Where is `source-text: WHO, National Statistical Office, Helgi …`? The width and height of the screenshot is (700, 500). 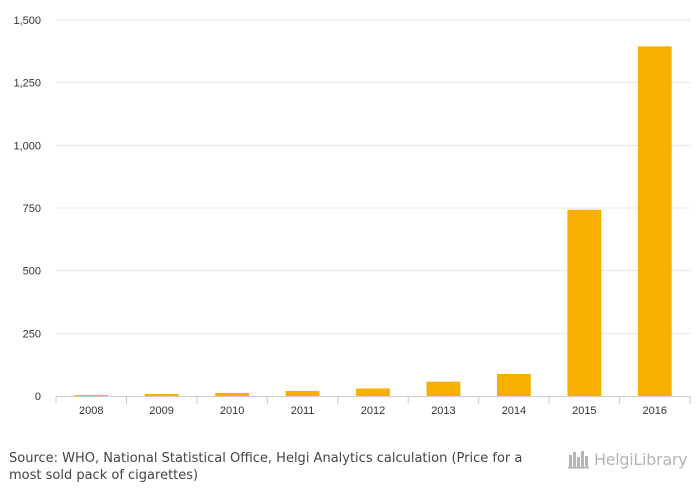 source-text: WHO, National Statistical Office, Helgi … is located at coordinates (266, 467).